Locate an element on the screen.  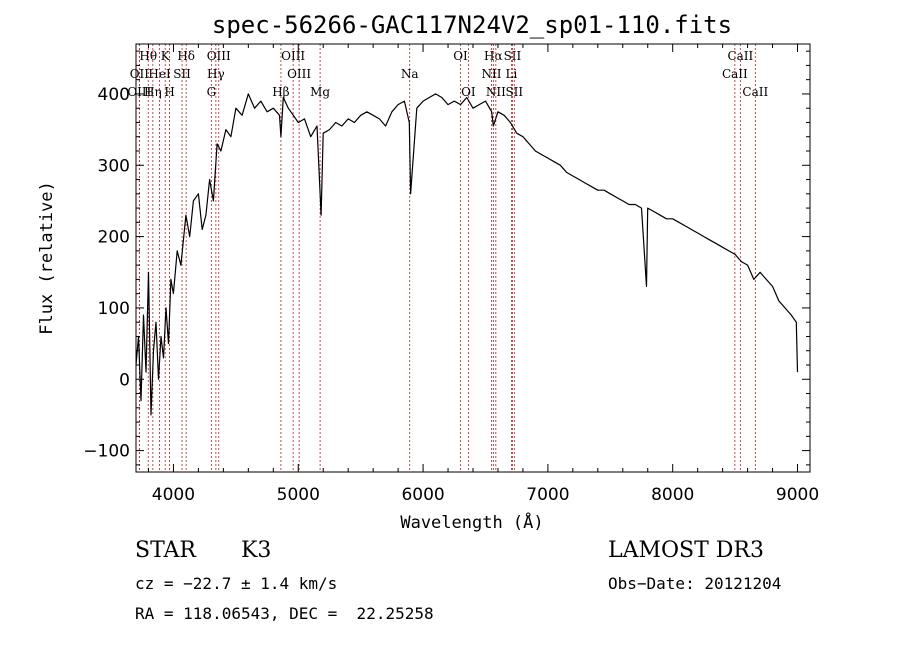
y-tick-label: 400 is located at coordinates (114, 95).